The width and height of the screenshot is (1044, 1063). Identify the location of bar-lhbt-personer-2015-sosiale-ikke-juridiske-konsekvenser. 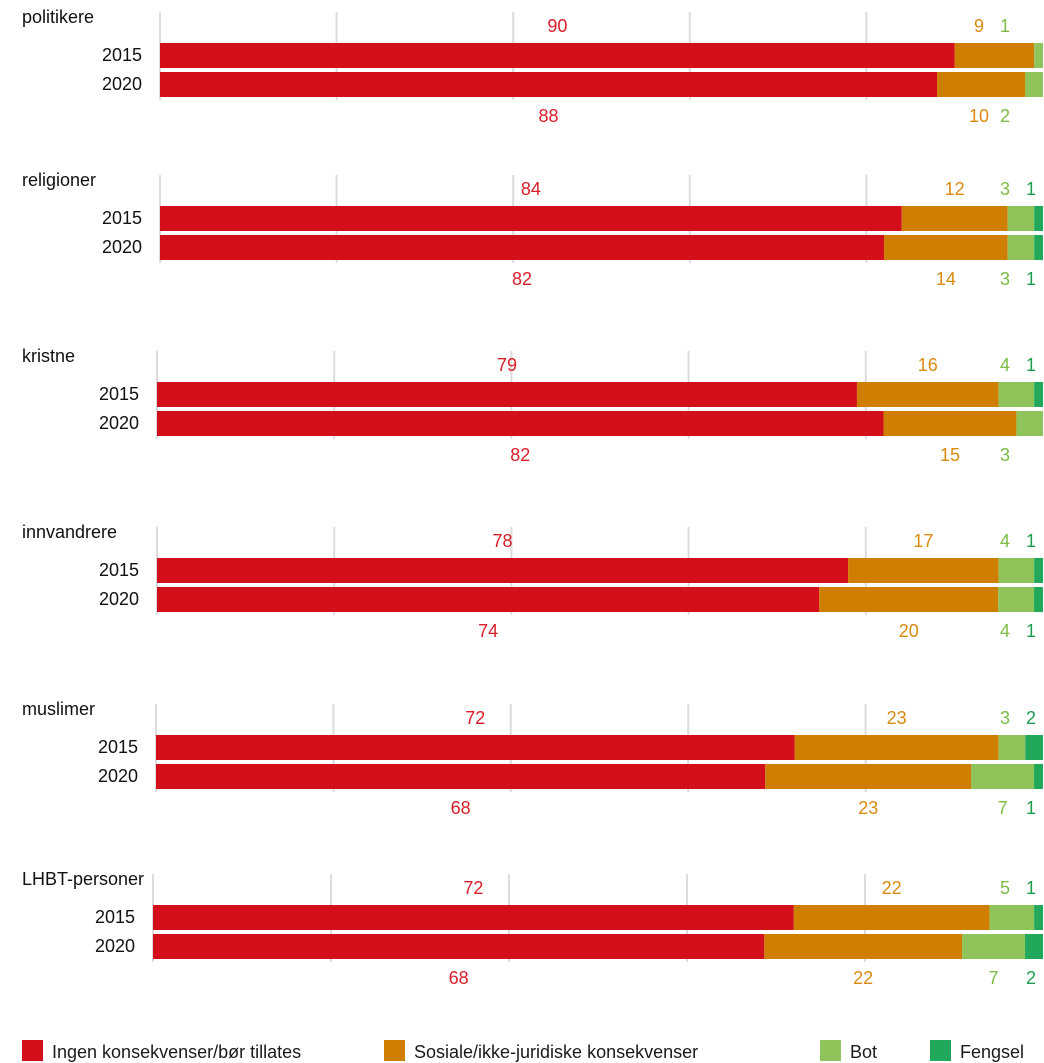
(891, 917).